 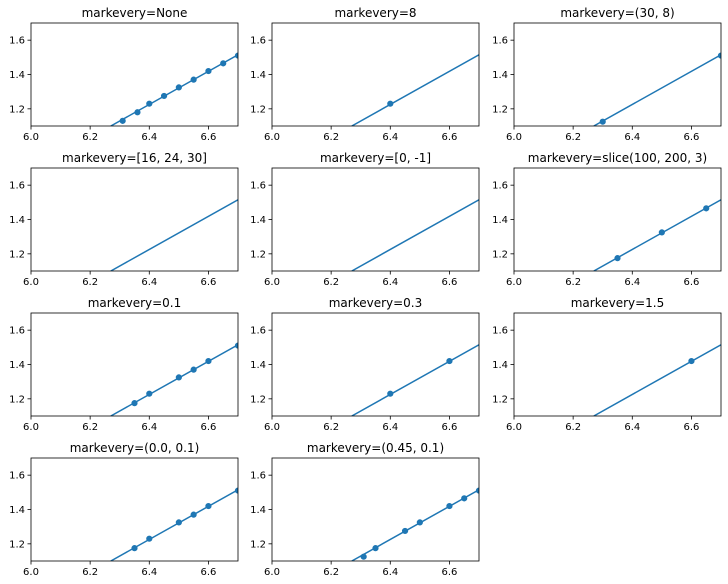 What do you see at coordinates (376, 303) in the screenshot?
I see `subplot-title: markevery=0.3` at bounding box center [376, 303].